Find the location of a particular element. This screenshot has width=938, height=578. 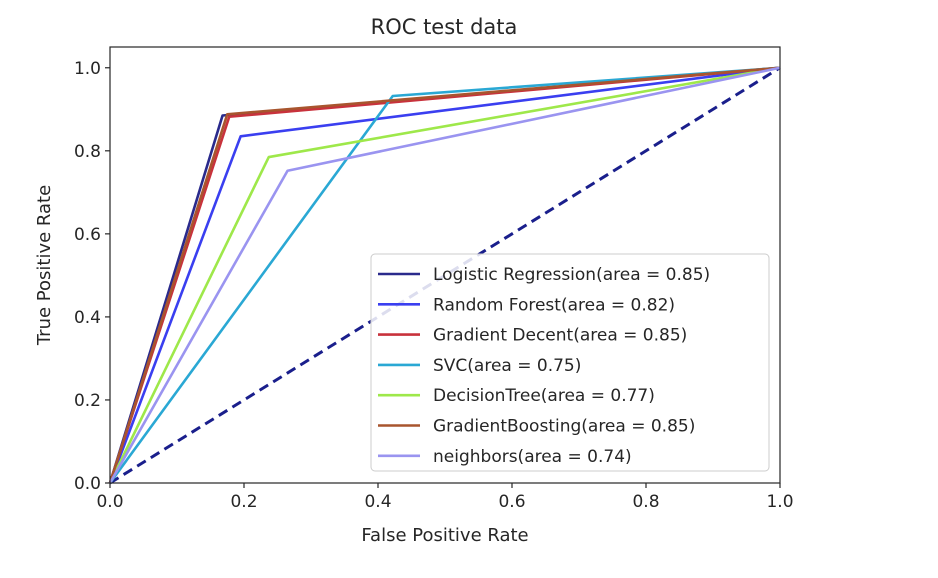

legend-item: Random Forest(area = 0.82) is located at coordinates (526, 305).